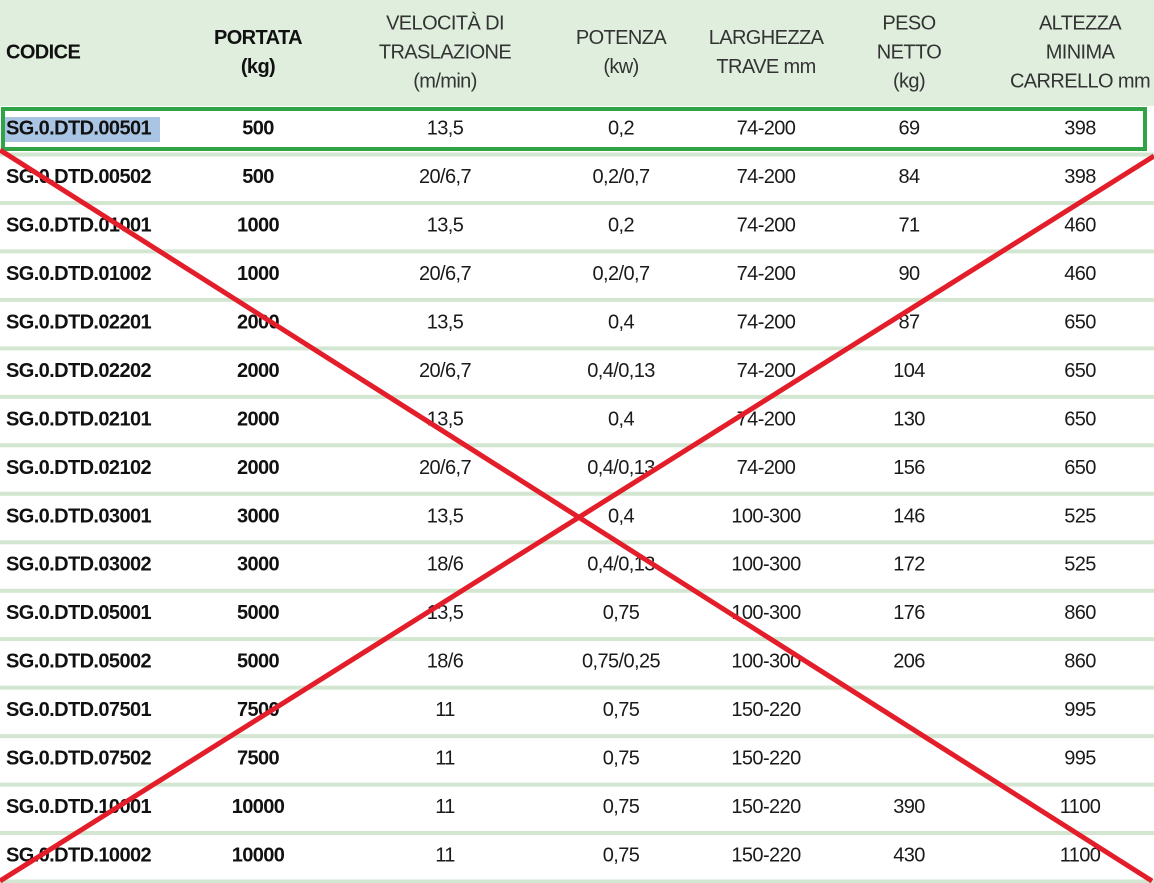  I want to click on header-cell: LARGHEZZA, so click(767, 38).